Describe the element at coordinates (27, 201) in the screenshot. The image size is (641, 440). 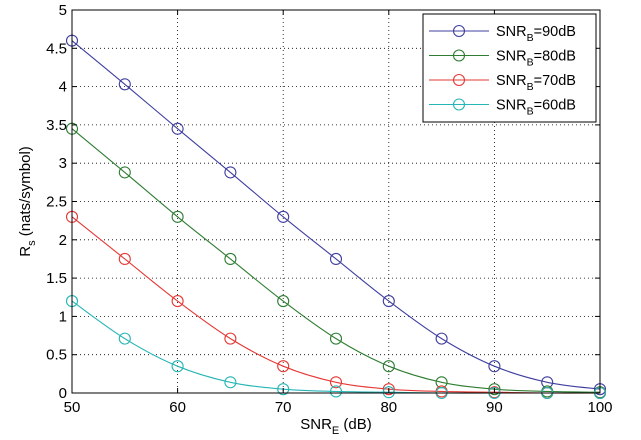
I see `y-axis-label: Rs (nats/symbol)` at that location.